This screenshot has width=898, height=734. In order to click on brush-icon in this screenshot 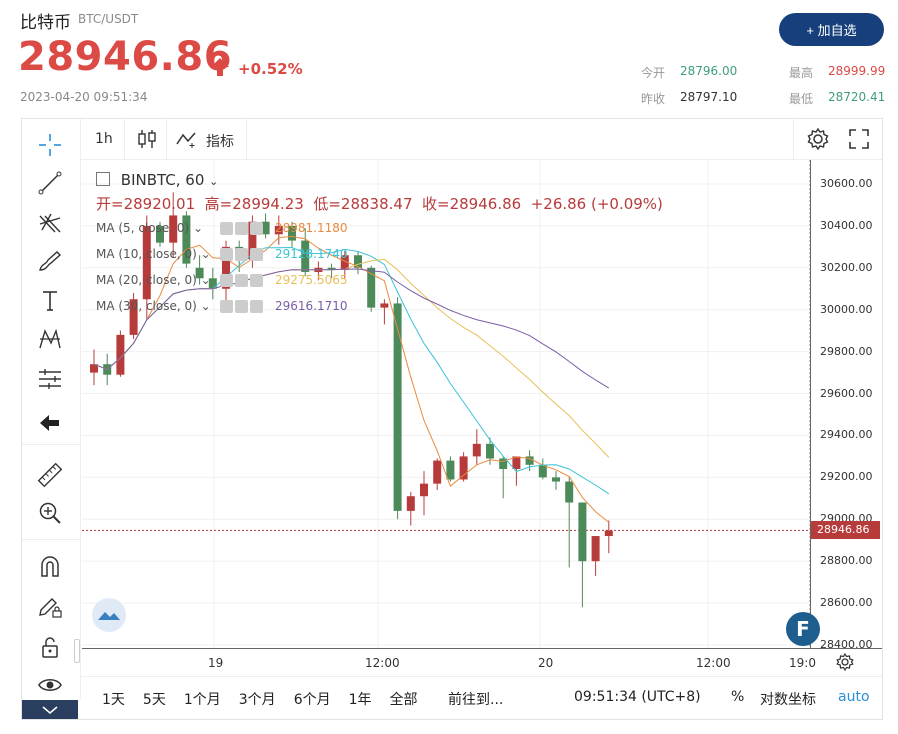, I will do `click(50, 261)`.